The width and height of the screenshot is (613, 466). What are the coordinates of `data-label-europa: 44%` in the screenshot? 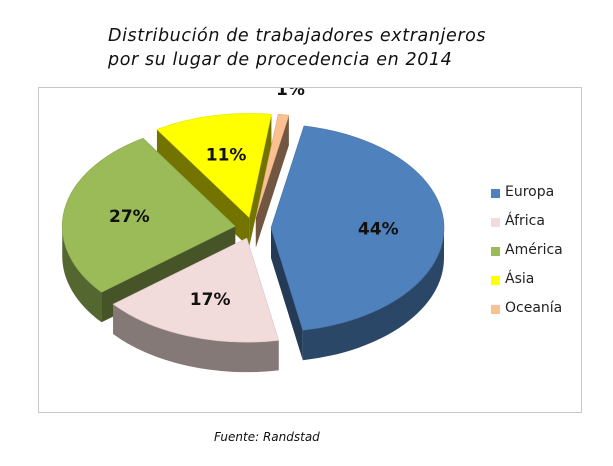 It's located at (378, 229).